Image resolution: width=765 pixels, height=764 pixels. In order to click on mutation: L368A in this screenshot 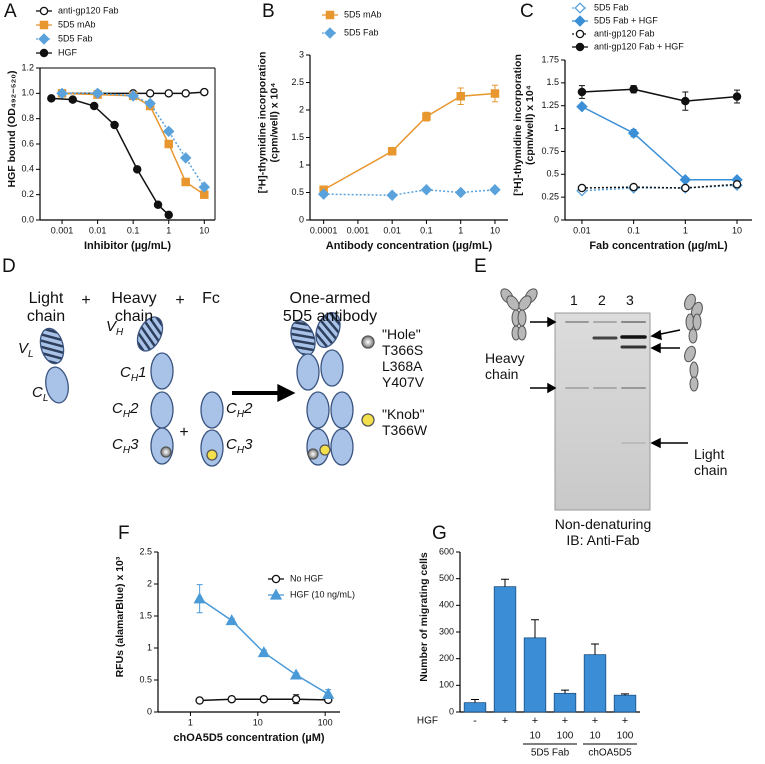, I will do `click(402, 366)`.